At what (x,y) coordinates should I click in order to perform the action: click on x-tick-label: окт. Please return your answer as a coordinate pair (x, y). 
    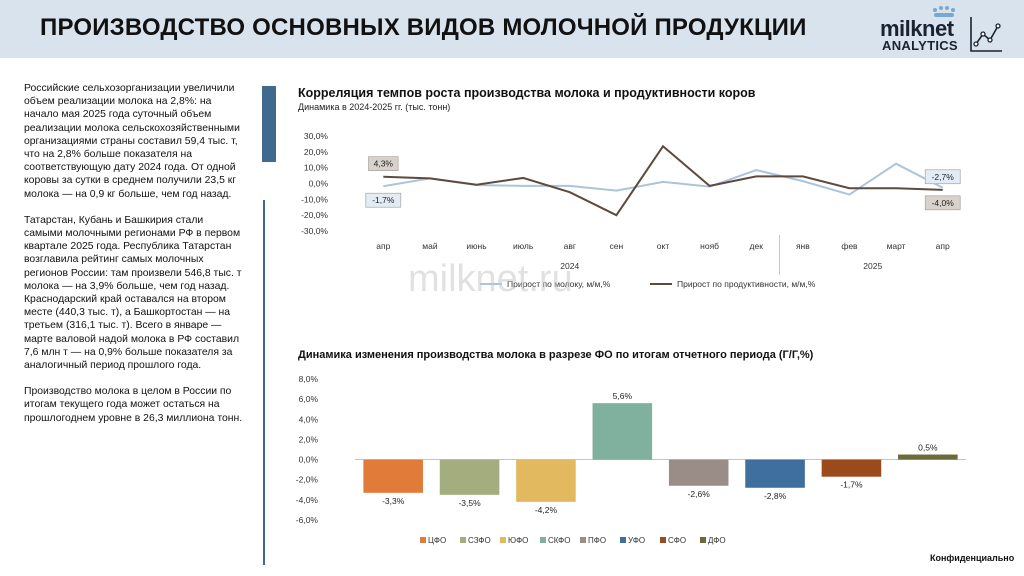
    Looking at the image, I should click on (663, 246).